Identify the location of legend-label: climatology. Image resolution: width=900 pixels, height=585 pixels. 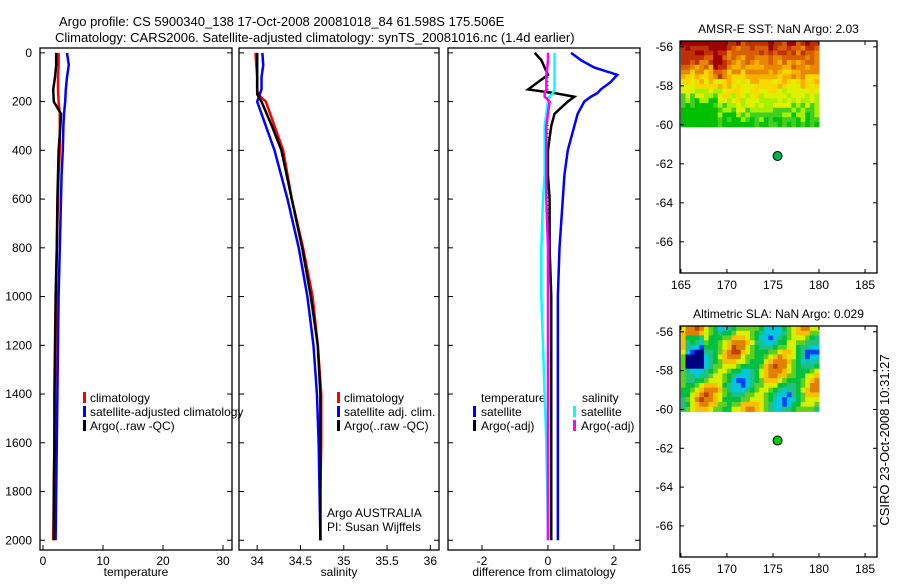
(374, 398).